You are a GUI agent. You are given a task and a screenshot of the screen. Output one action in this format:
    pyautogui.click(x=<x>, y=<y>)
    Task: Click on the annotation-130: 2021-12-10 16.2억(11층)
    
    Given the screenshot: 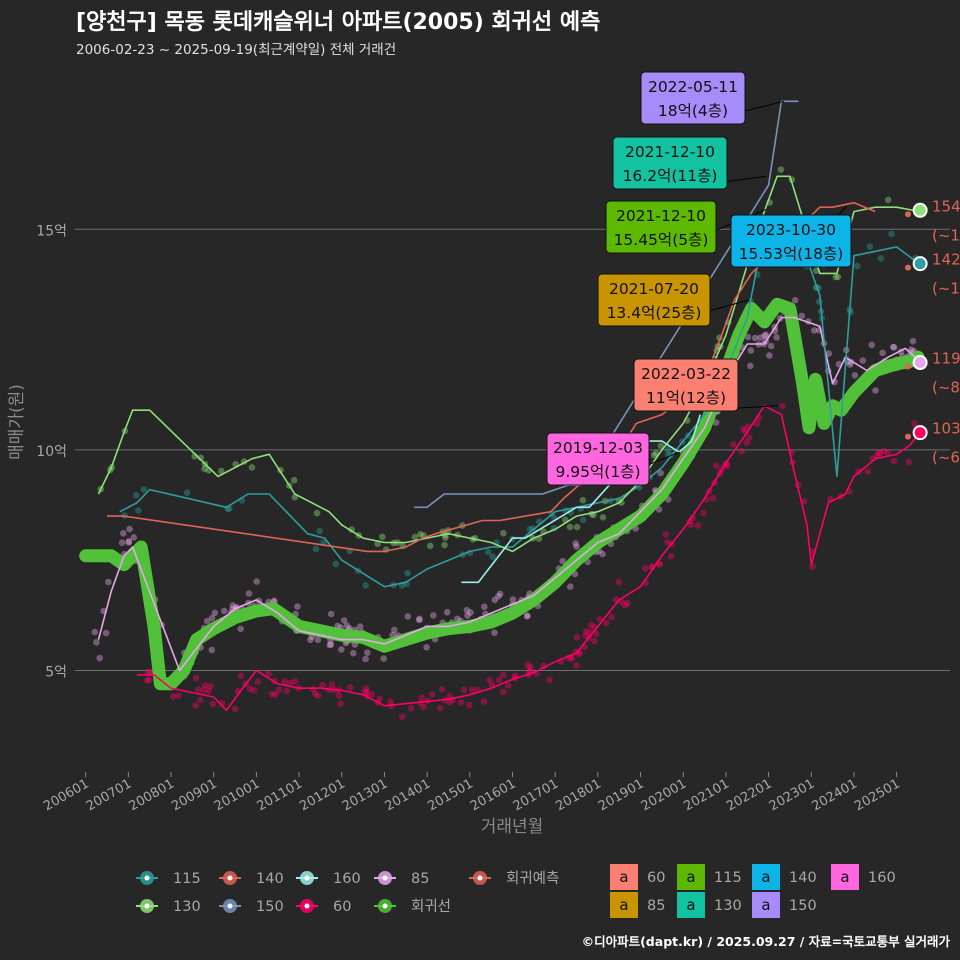 What is the action you would take?
    pyautogui.click(x=689, y=163)
    